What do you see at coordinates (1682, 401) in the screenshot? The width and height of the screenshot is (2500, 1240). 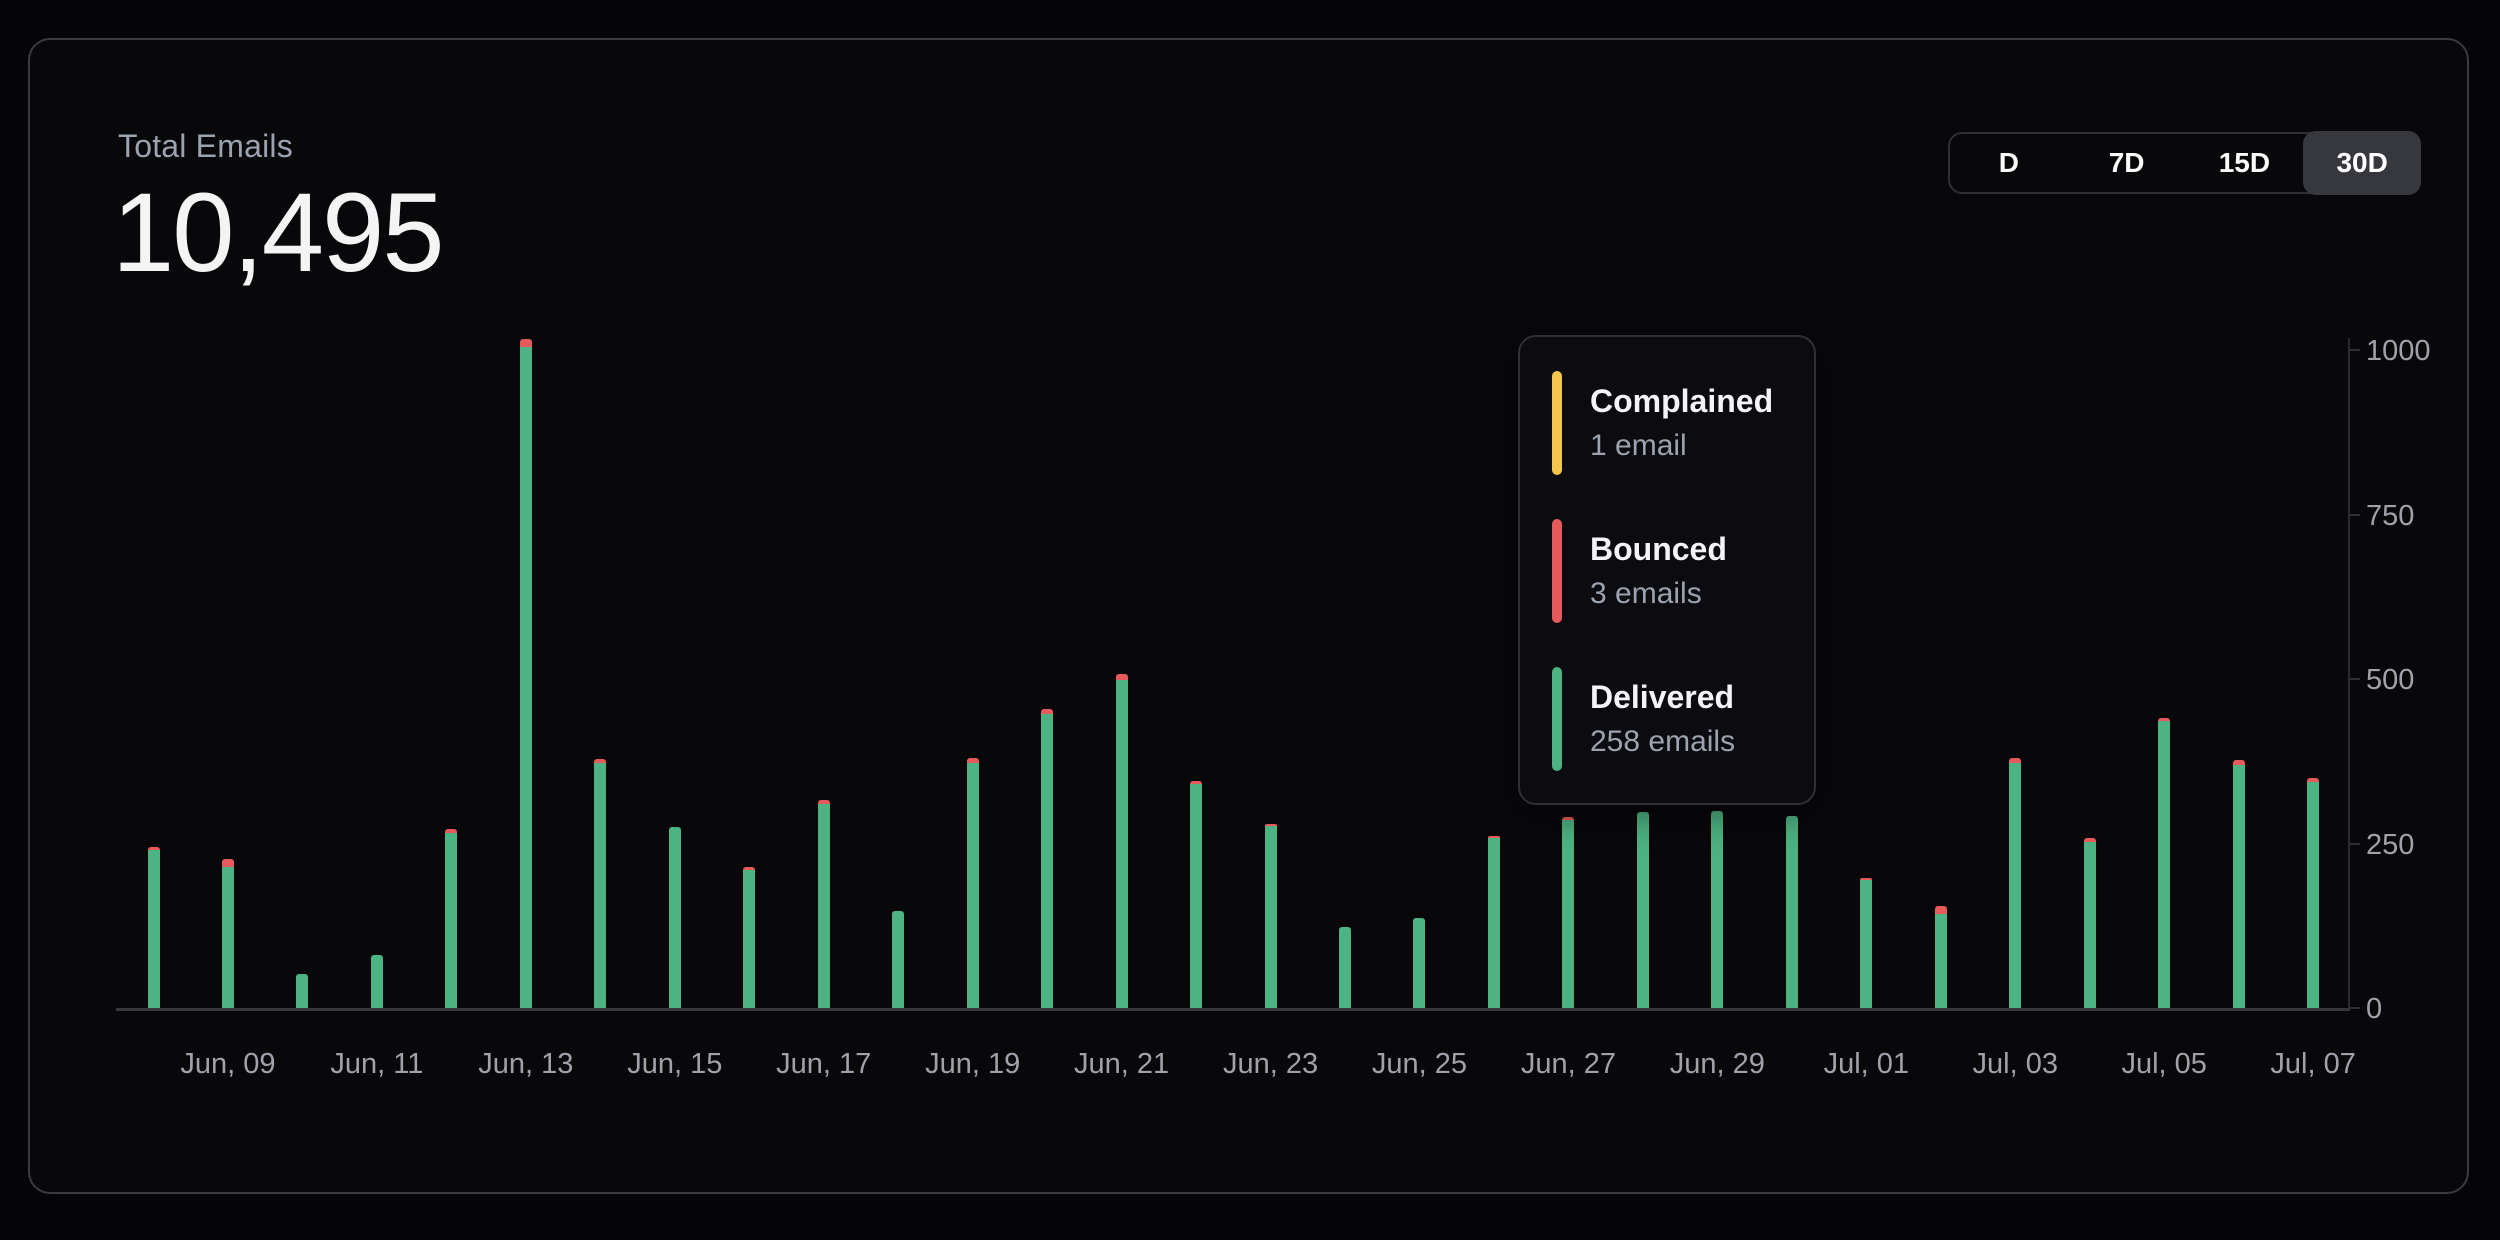 I see `tooltip-label: Complained` at bounding box center [1682, 401].